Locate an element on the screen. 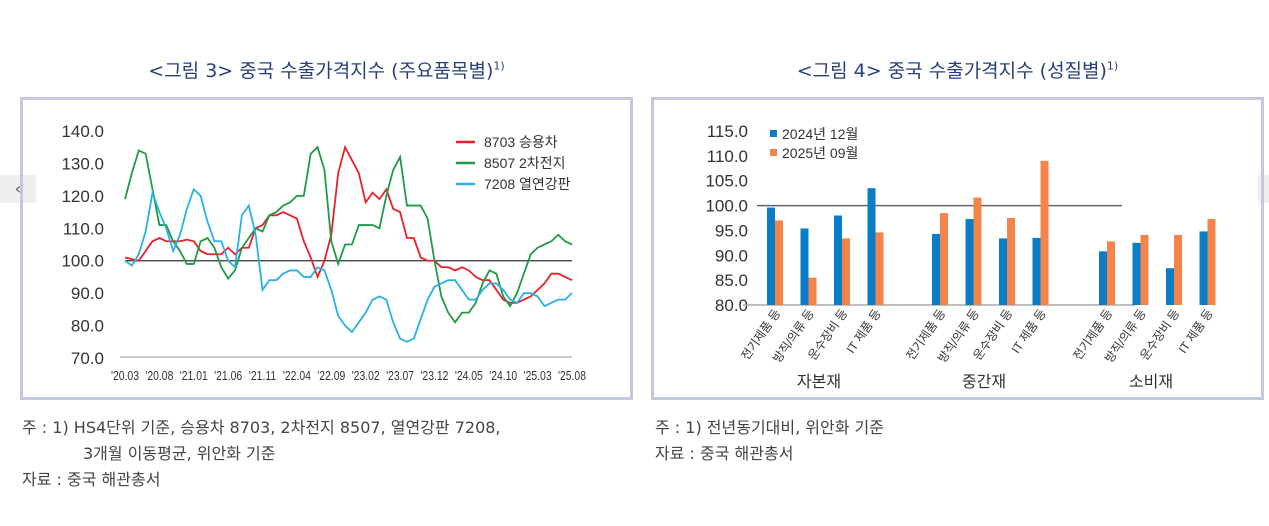 The height and width of the screenshot is (526, 1269). x-tick-label: '23.12 is located at coordinates (434, 376).